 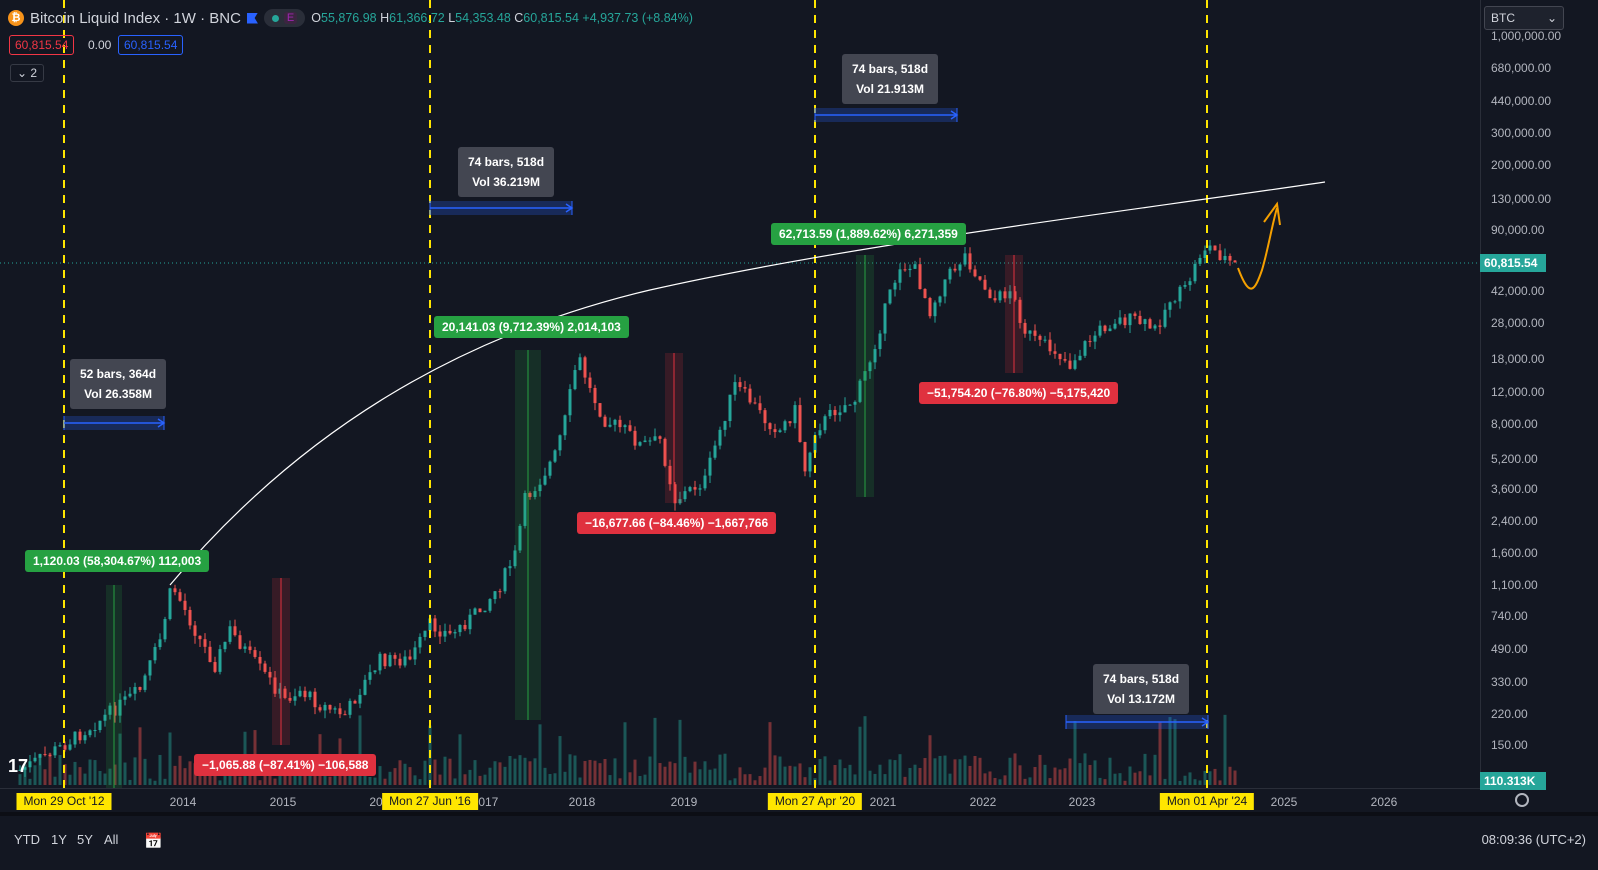 What do you see at coordinates (1533, 839) in the screenshot?
I see `clock: 08:09:36 (UTC+2)` at bounding box center [1533, 839].